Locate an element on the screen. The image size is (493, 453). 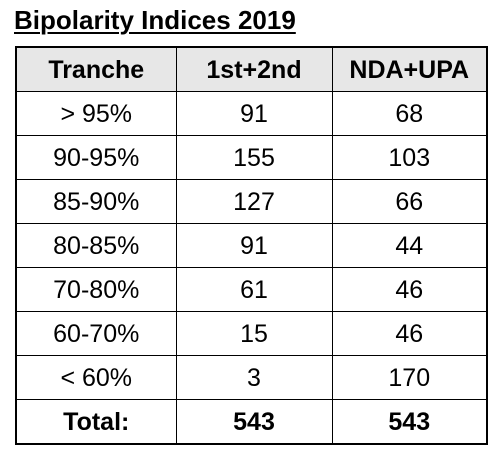
tranche-cell: < 60% is located at coordinates (96, 377).